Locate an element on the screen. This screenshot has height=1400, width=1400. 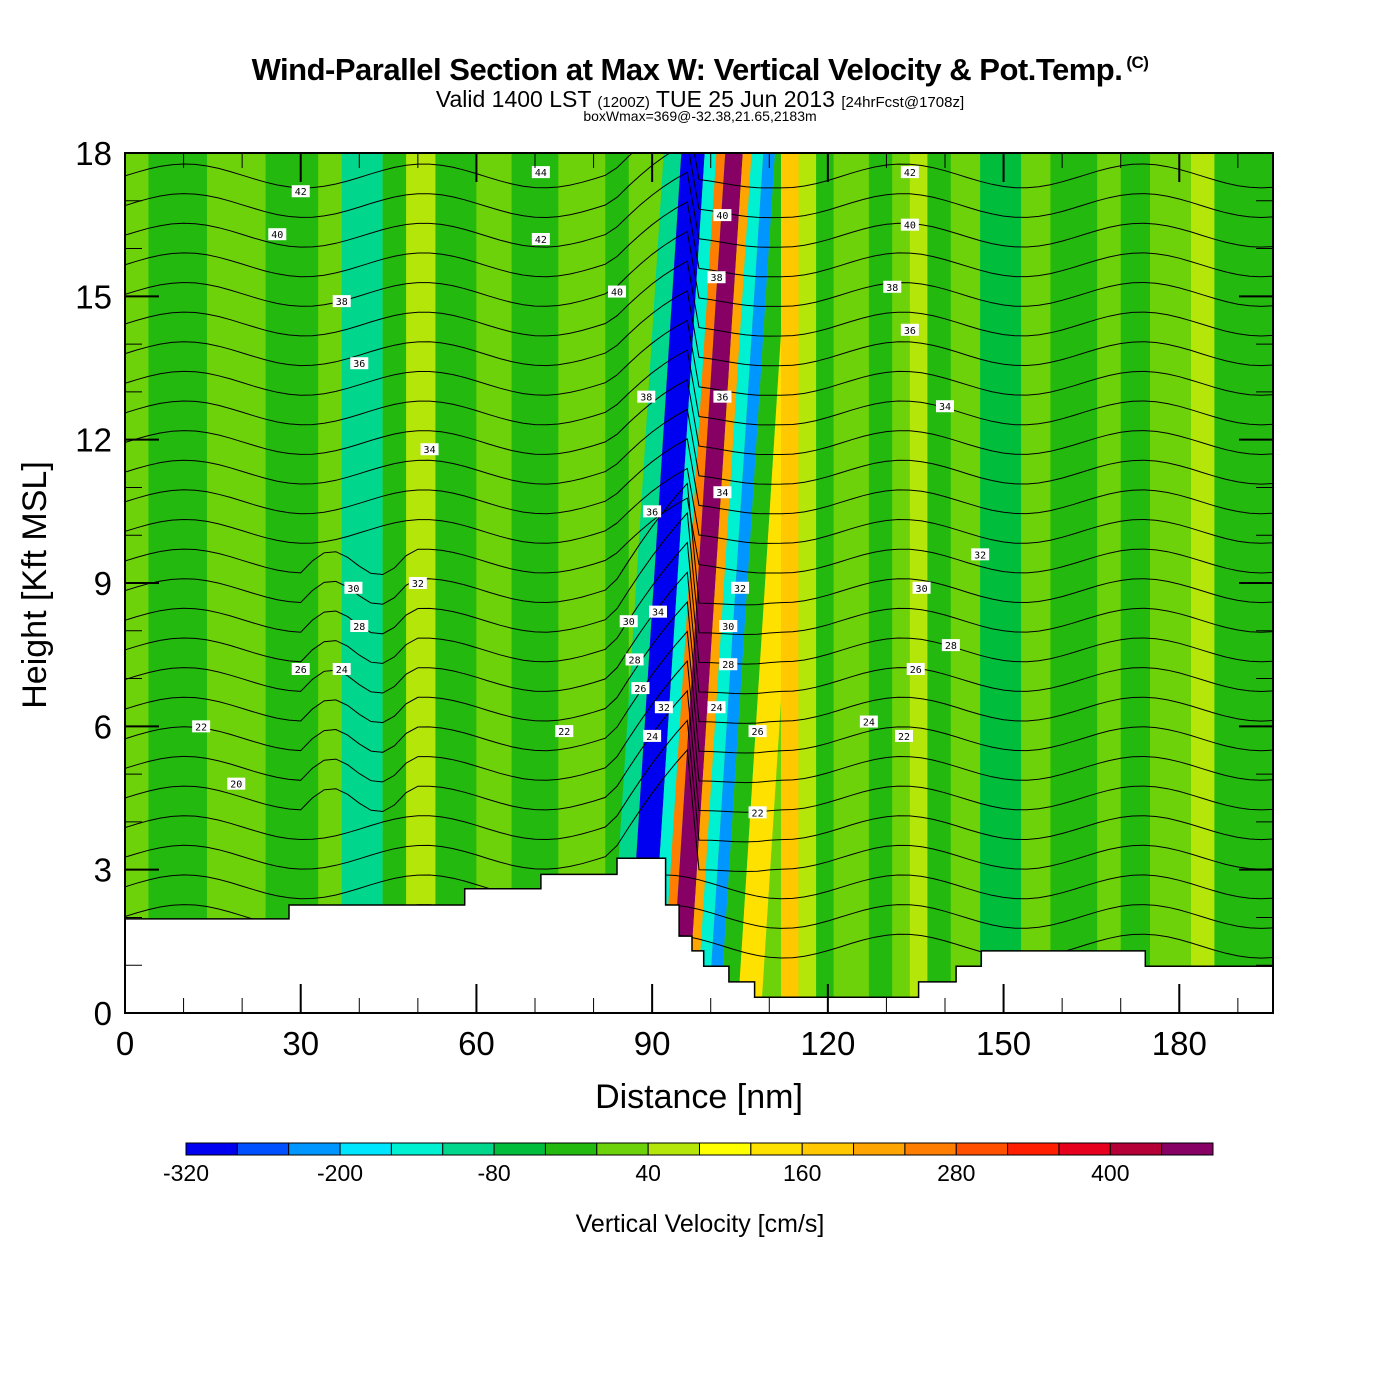
x-tick-label: 150 is located at coordinates (1003, 1043).